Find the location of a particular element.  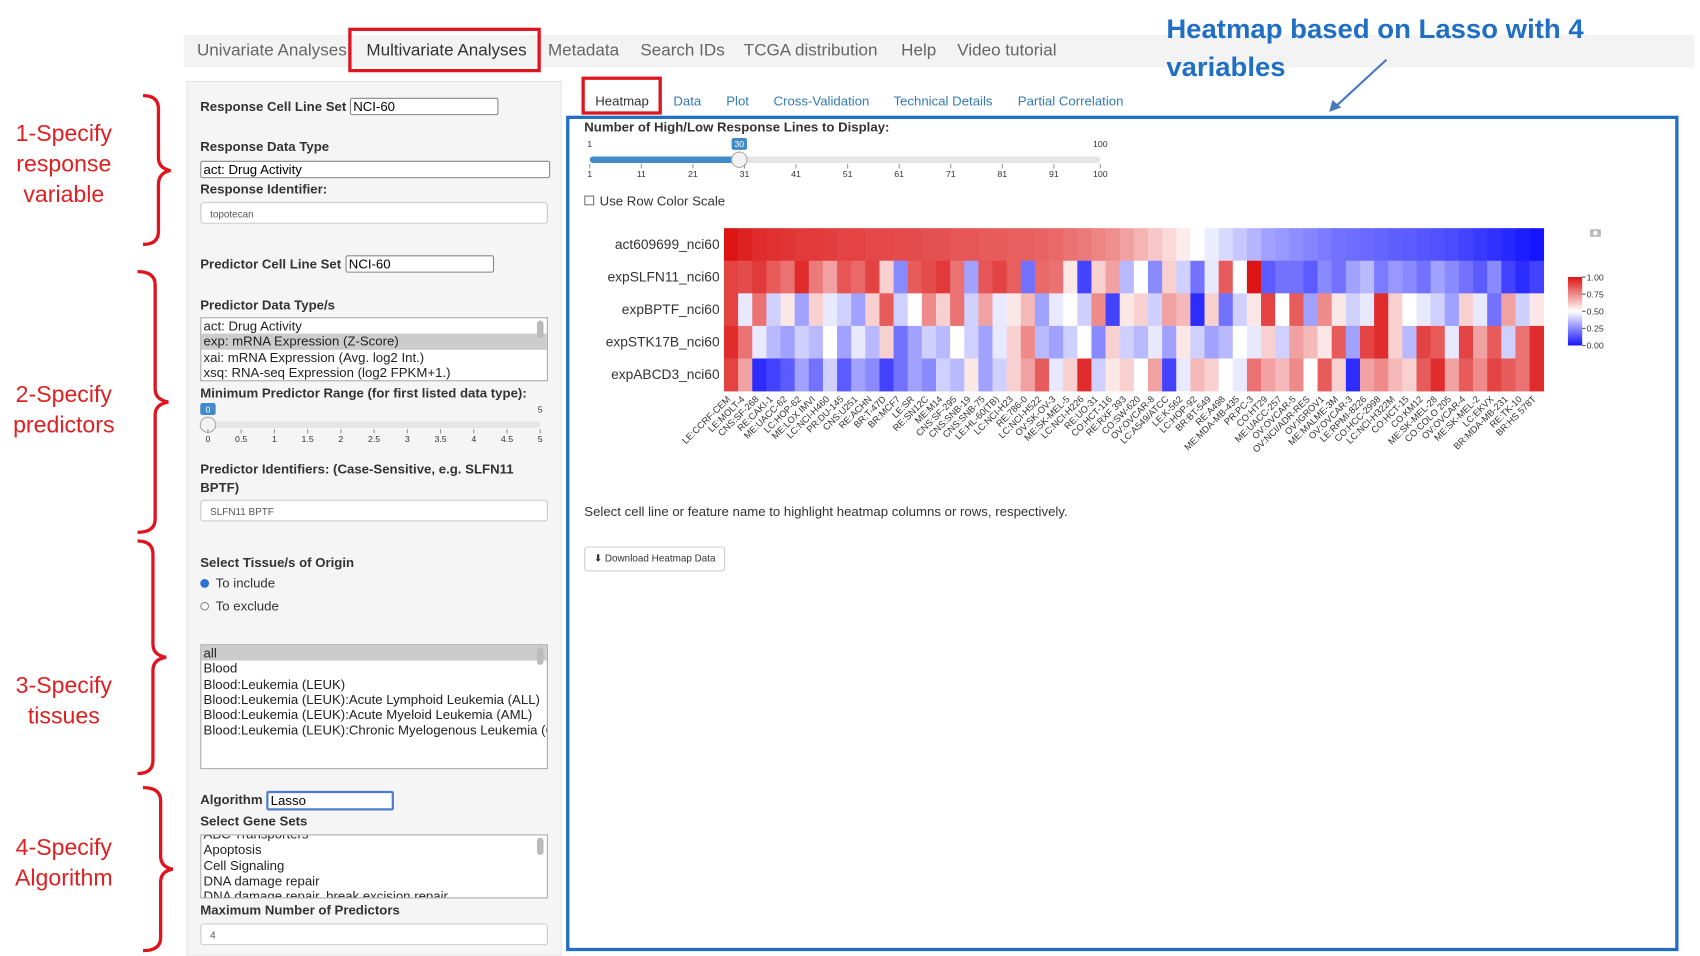

slider-tick-label: 51 is located at coordinates (848, 174).